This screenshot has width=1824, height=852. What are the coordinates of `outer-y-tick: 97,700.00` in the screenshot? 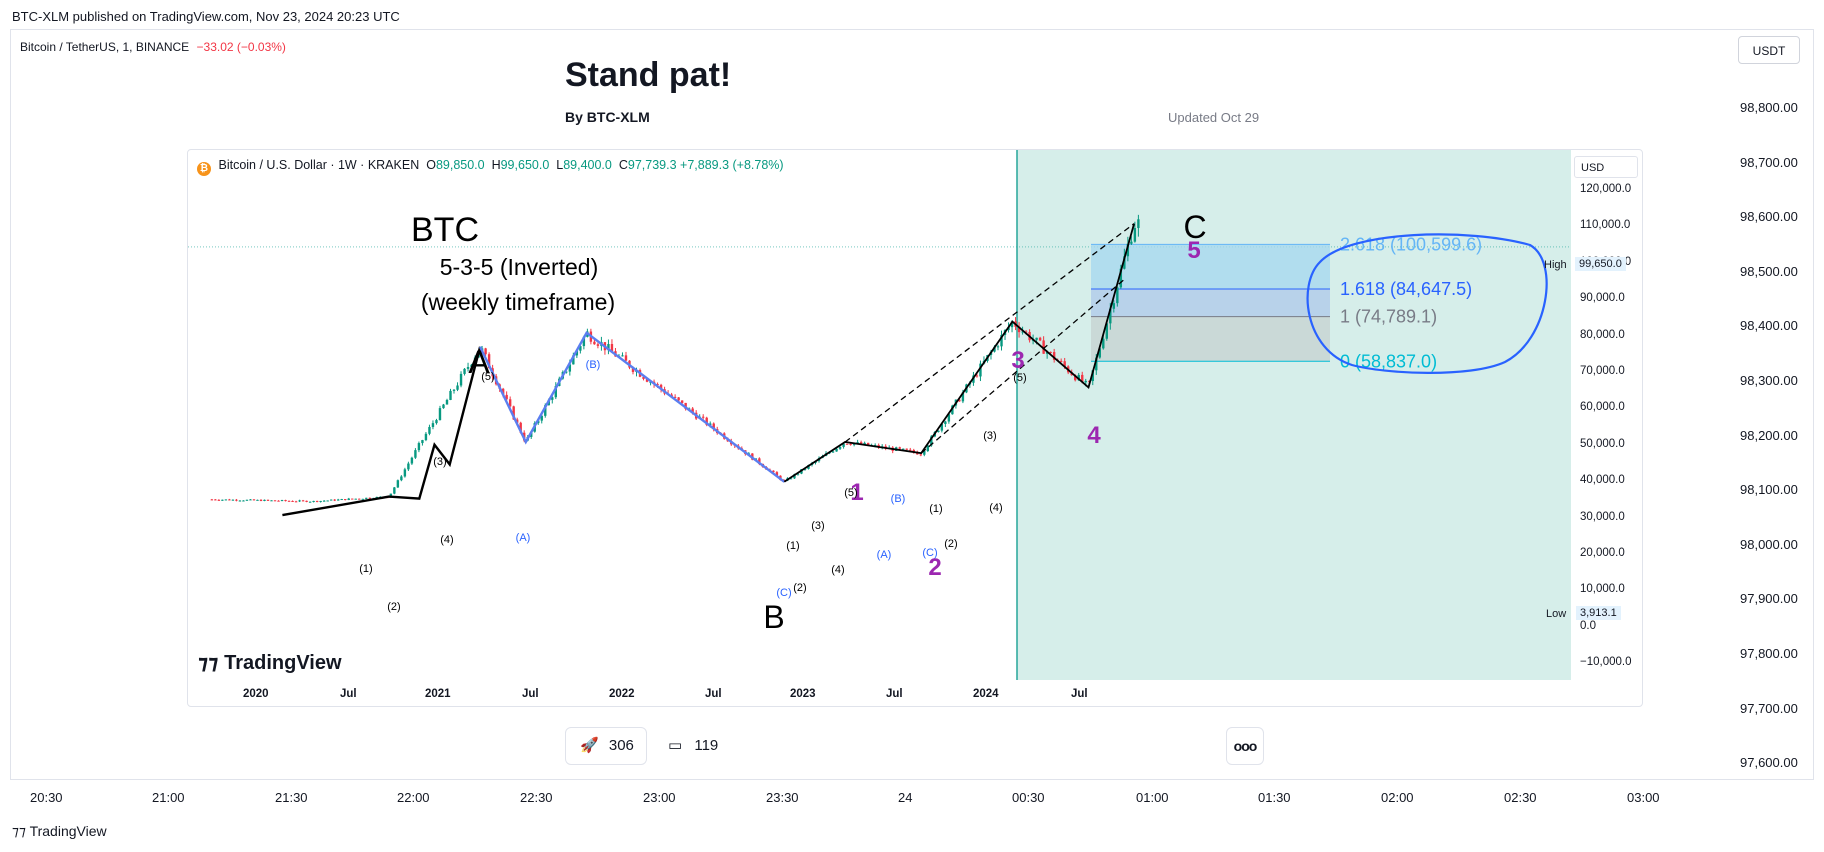 It's located at (1769, 708).